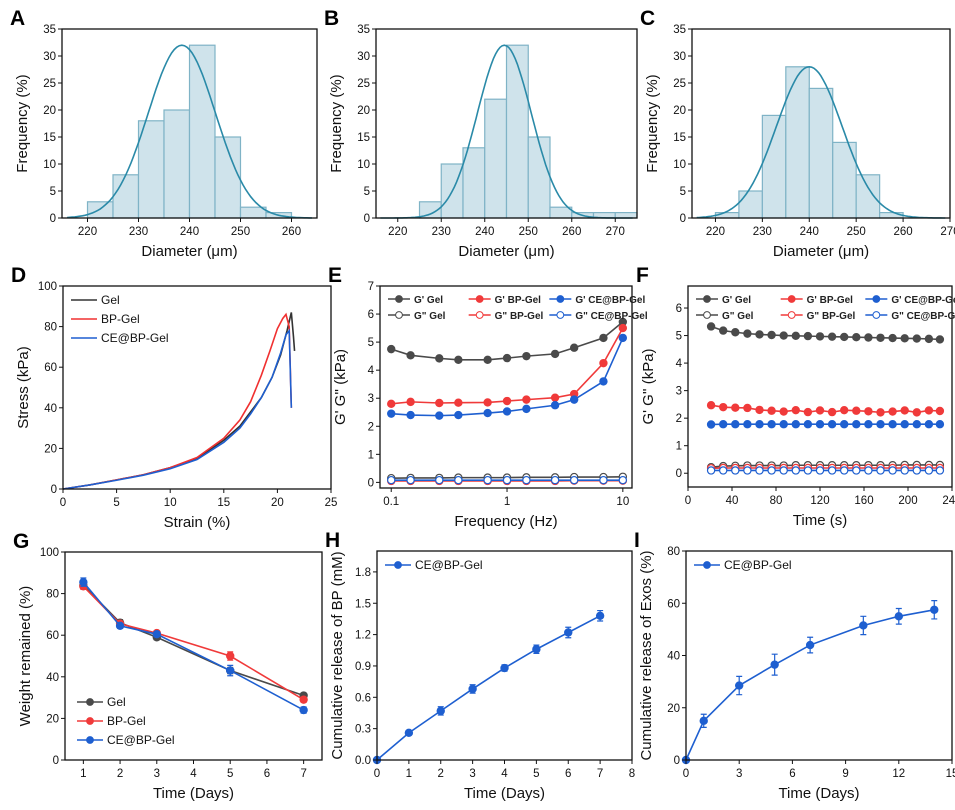 The image size is (955, 810). I want to click on y-axis-label: Cumulative release of Exos (%), so click(646, 655).